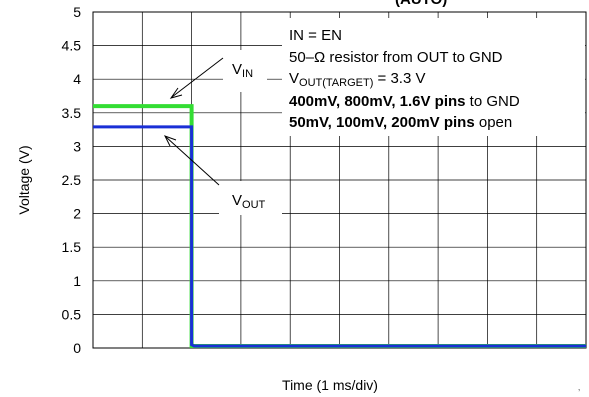  What do you see at coordinates (196, 78) in the screenshot?
I see `vin-arrow` at bounding box center [196, 78].